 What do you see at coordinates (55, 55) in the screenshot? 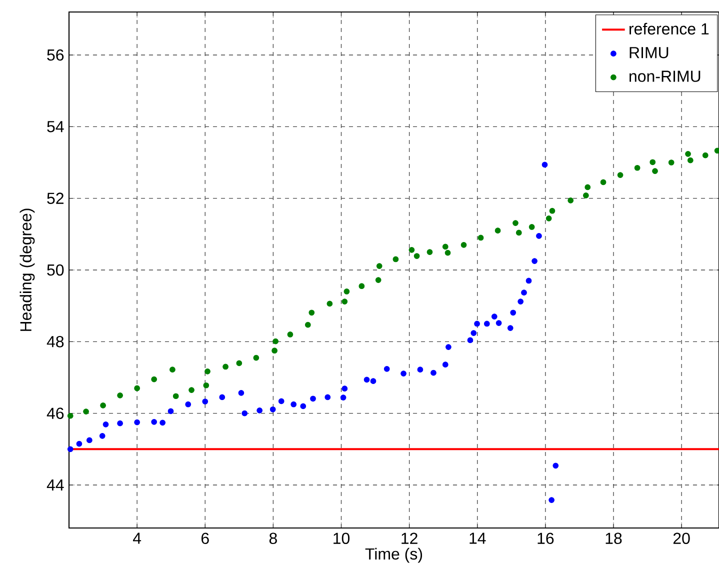
I see `y-tick-label: 56` at bounding box center [55, 55].